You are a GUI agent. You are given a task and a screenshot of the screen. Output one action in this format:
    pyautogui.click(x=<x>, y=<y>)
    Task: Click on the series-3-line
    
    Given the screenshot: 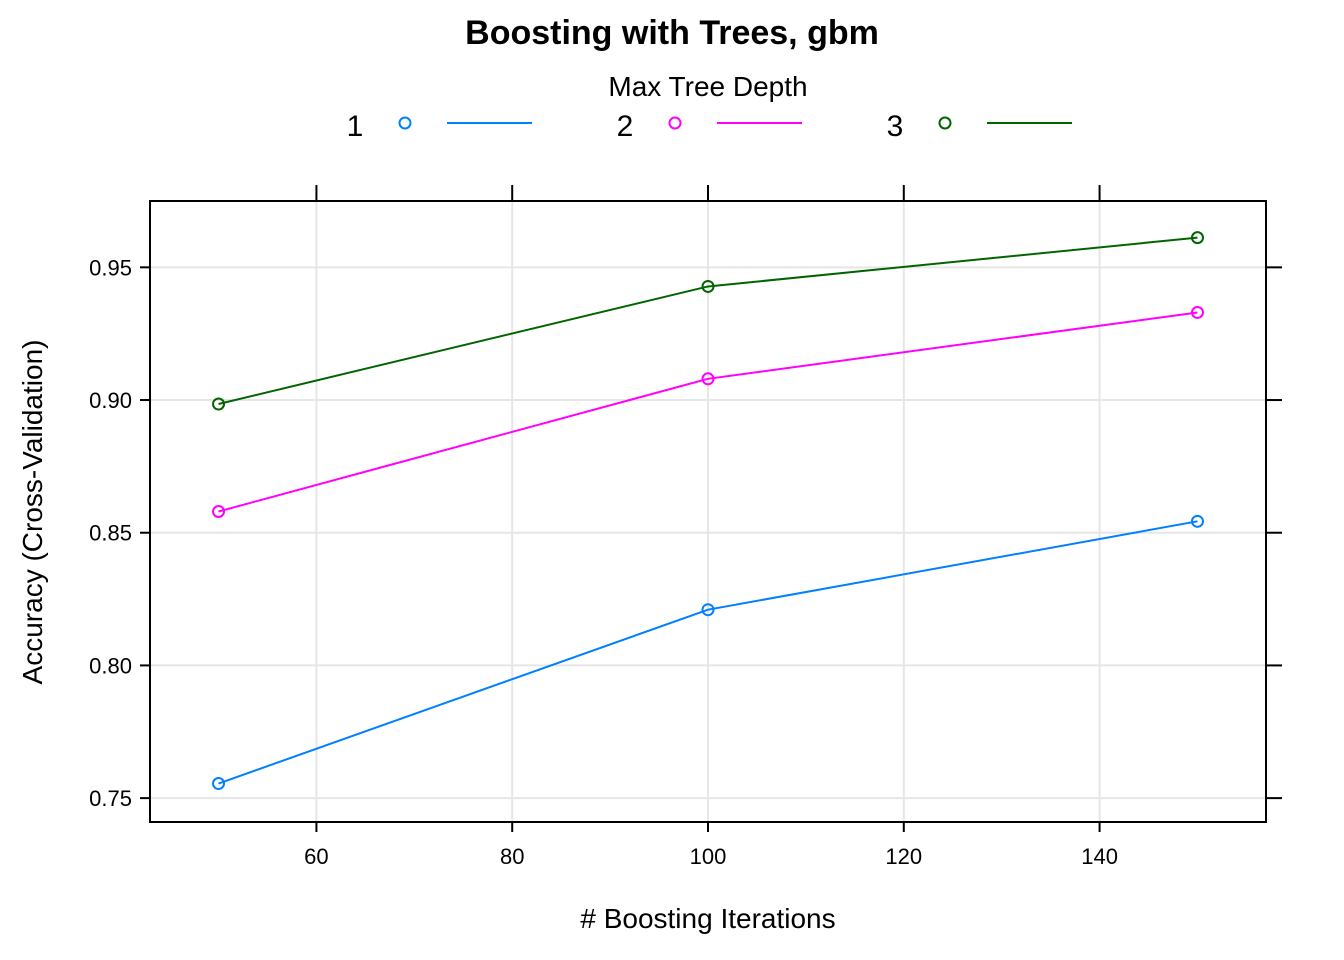 What is the action you would take?
    pyautogui.click(x=708, y=320)
    